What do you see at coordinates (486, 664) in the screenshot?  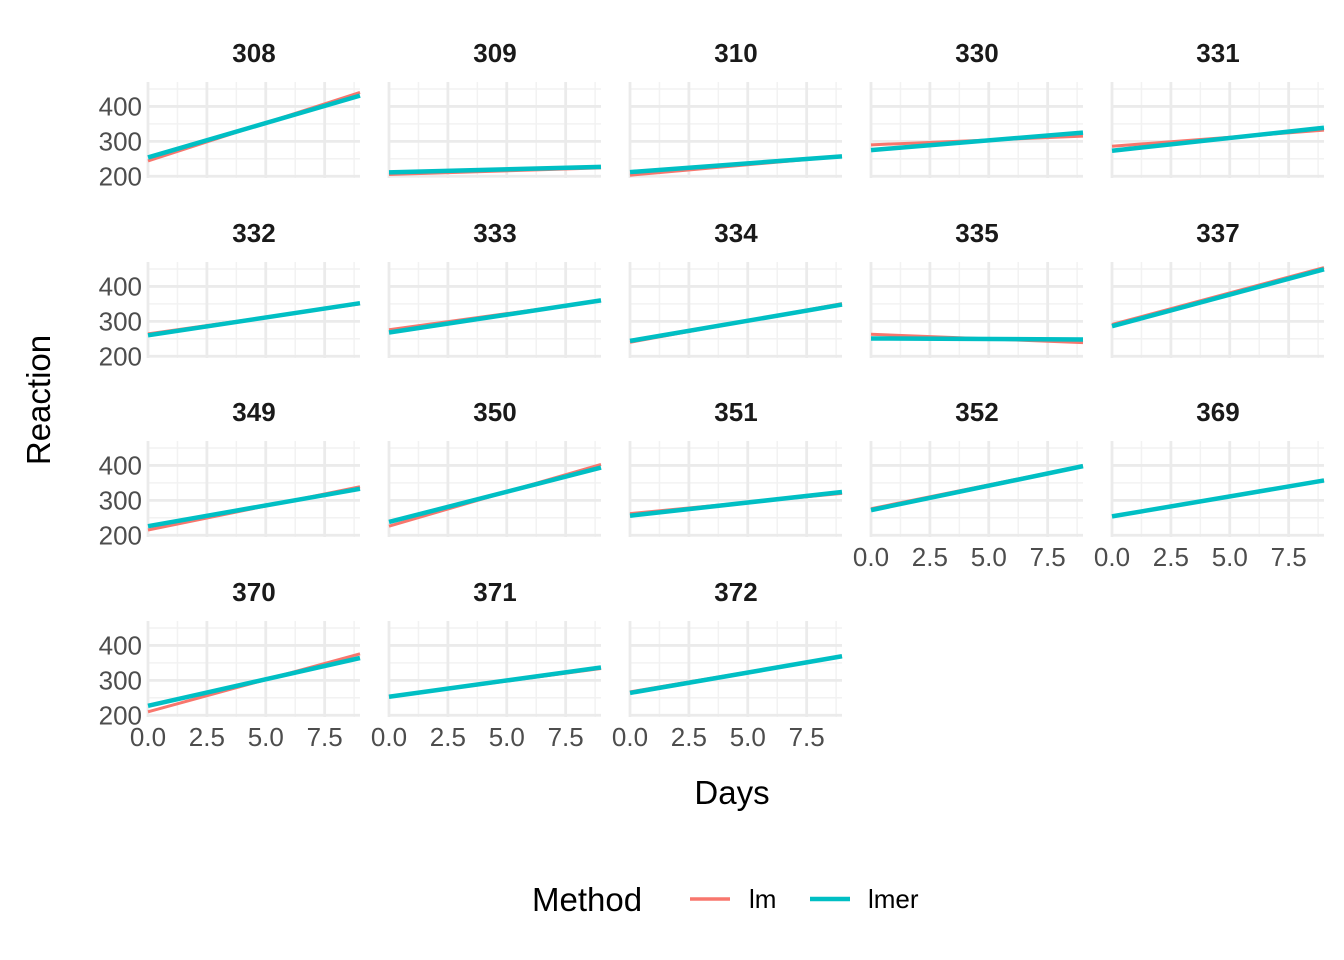 I see `facet-371: 371 0.0 2.5 5.0 7.5` at bounding box center [486, 664].